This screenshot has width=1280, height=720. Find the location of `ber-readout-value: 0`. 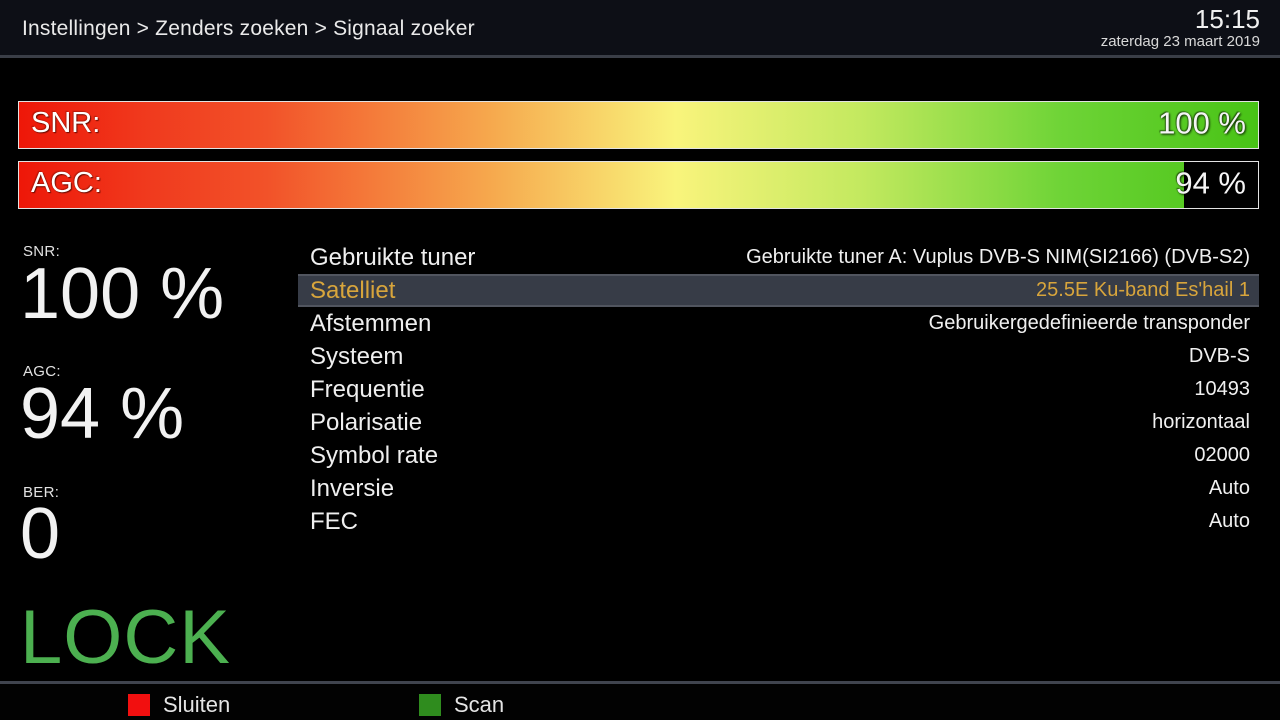

ber-readout-value: 0 is located at coordinates (40, 534).